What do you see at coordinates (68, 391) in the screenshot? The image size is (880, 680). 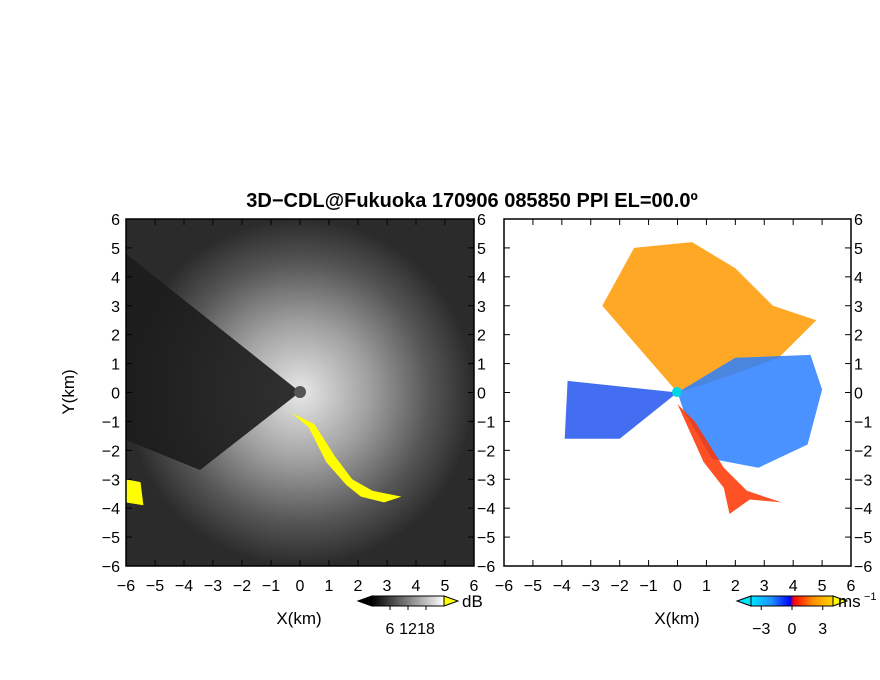 I see `y-axis-label: Y(km)` at bounding box center [68, 391].